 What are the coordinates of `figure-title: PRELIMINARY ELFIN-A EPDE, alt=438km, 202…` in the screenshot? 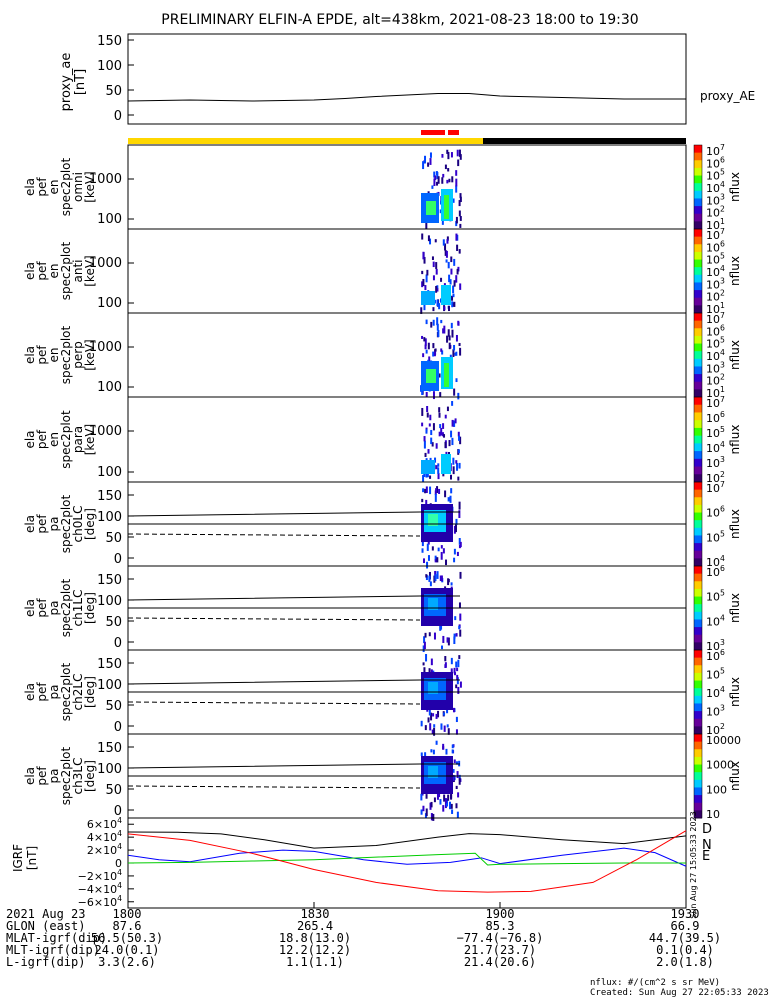 It's located at (399, 20).